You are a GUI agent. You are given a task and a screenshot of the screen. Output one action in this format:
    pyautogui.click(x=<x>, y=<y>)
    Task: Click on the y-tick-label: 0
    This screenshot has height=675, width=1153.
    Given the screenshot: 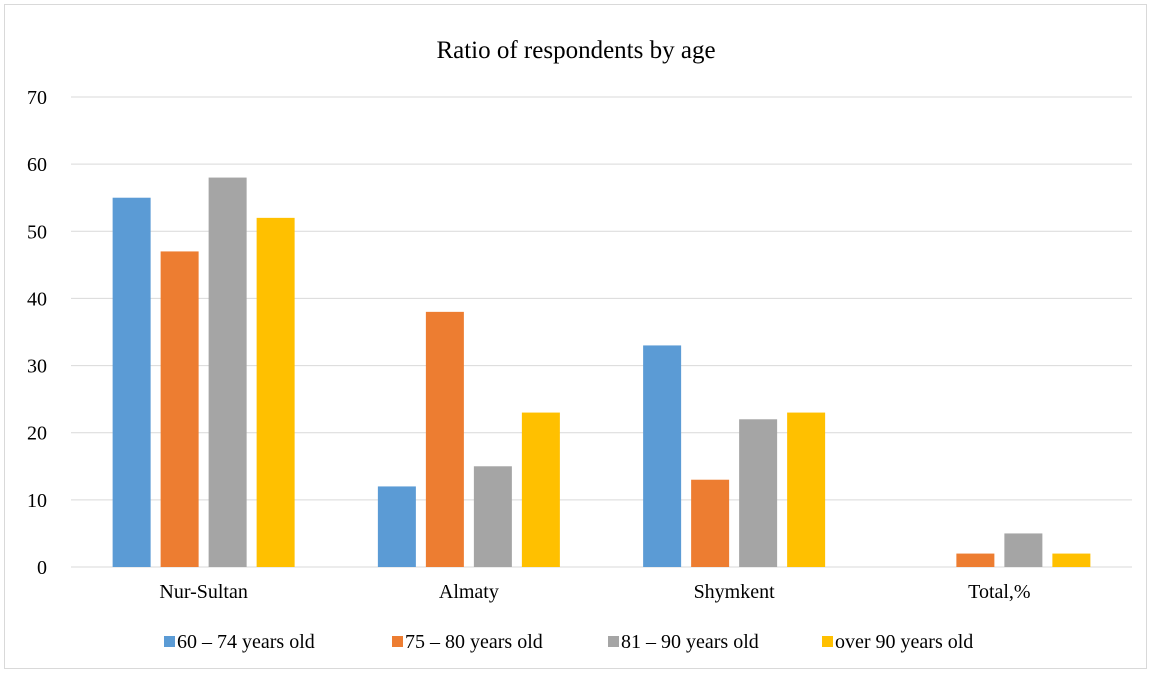 What is the action you would take?
    pyautogui.click(x=42, y=568)
    